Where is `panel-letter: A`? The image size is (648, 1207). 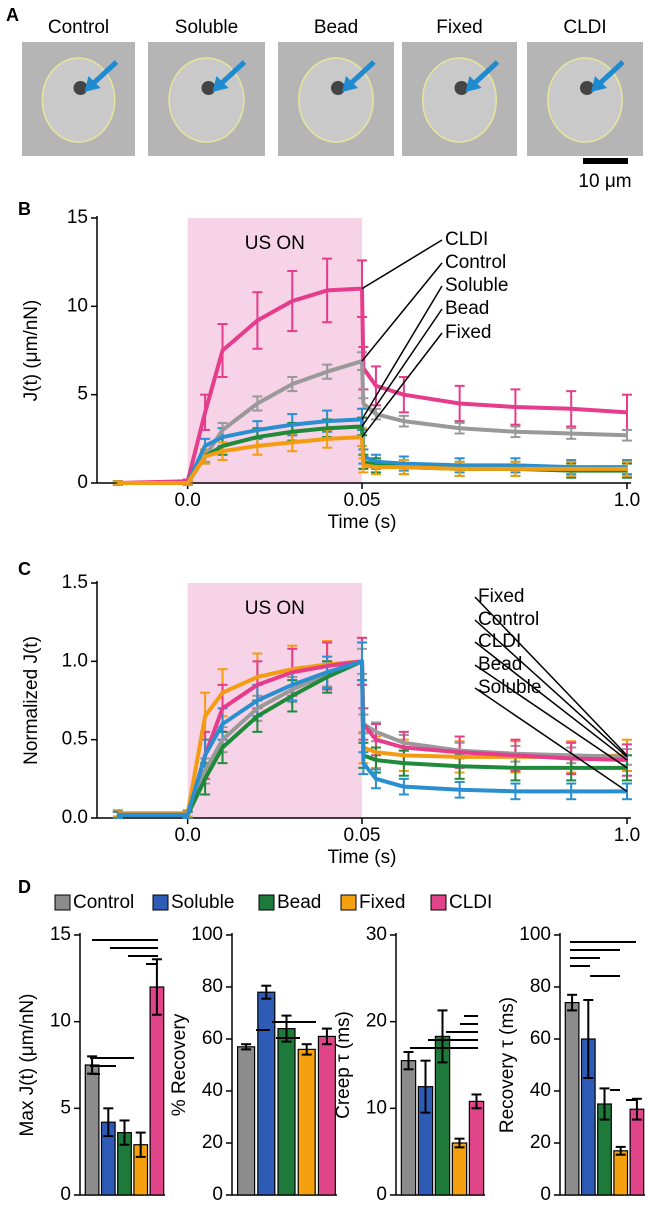
panel-letter: A is located at coordinates (12, 15).